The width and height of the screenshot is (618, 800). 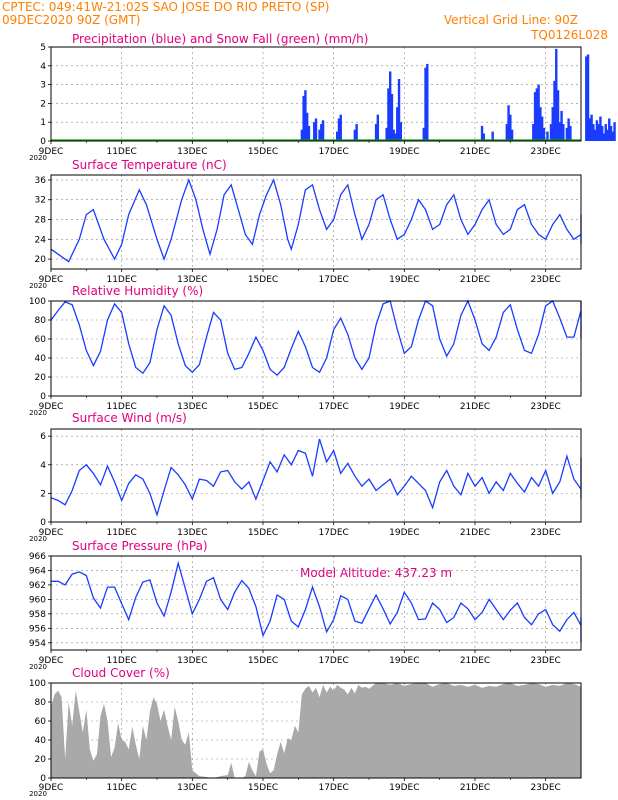 What do you see at coordinates (41, 722) in the screenshot?
I see `cloud-ytick-label: 60` at bounding box center [41, 722].